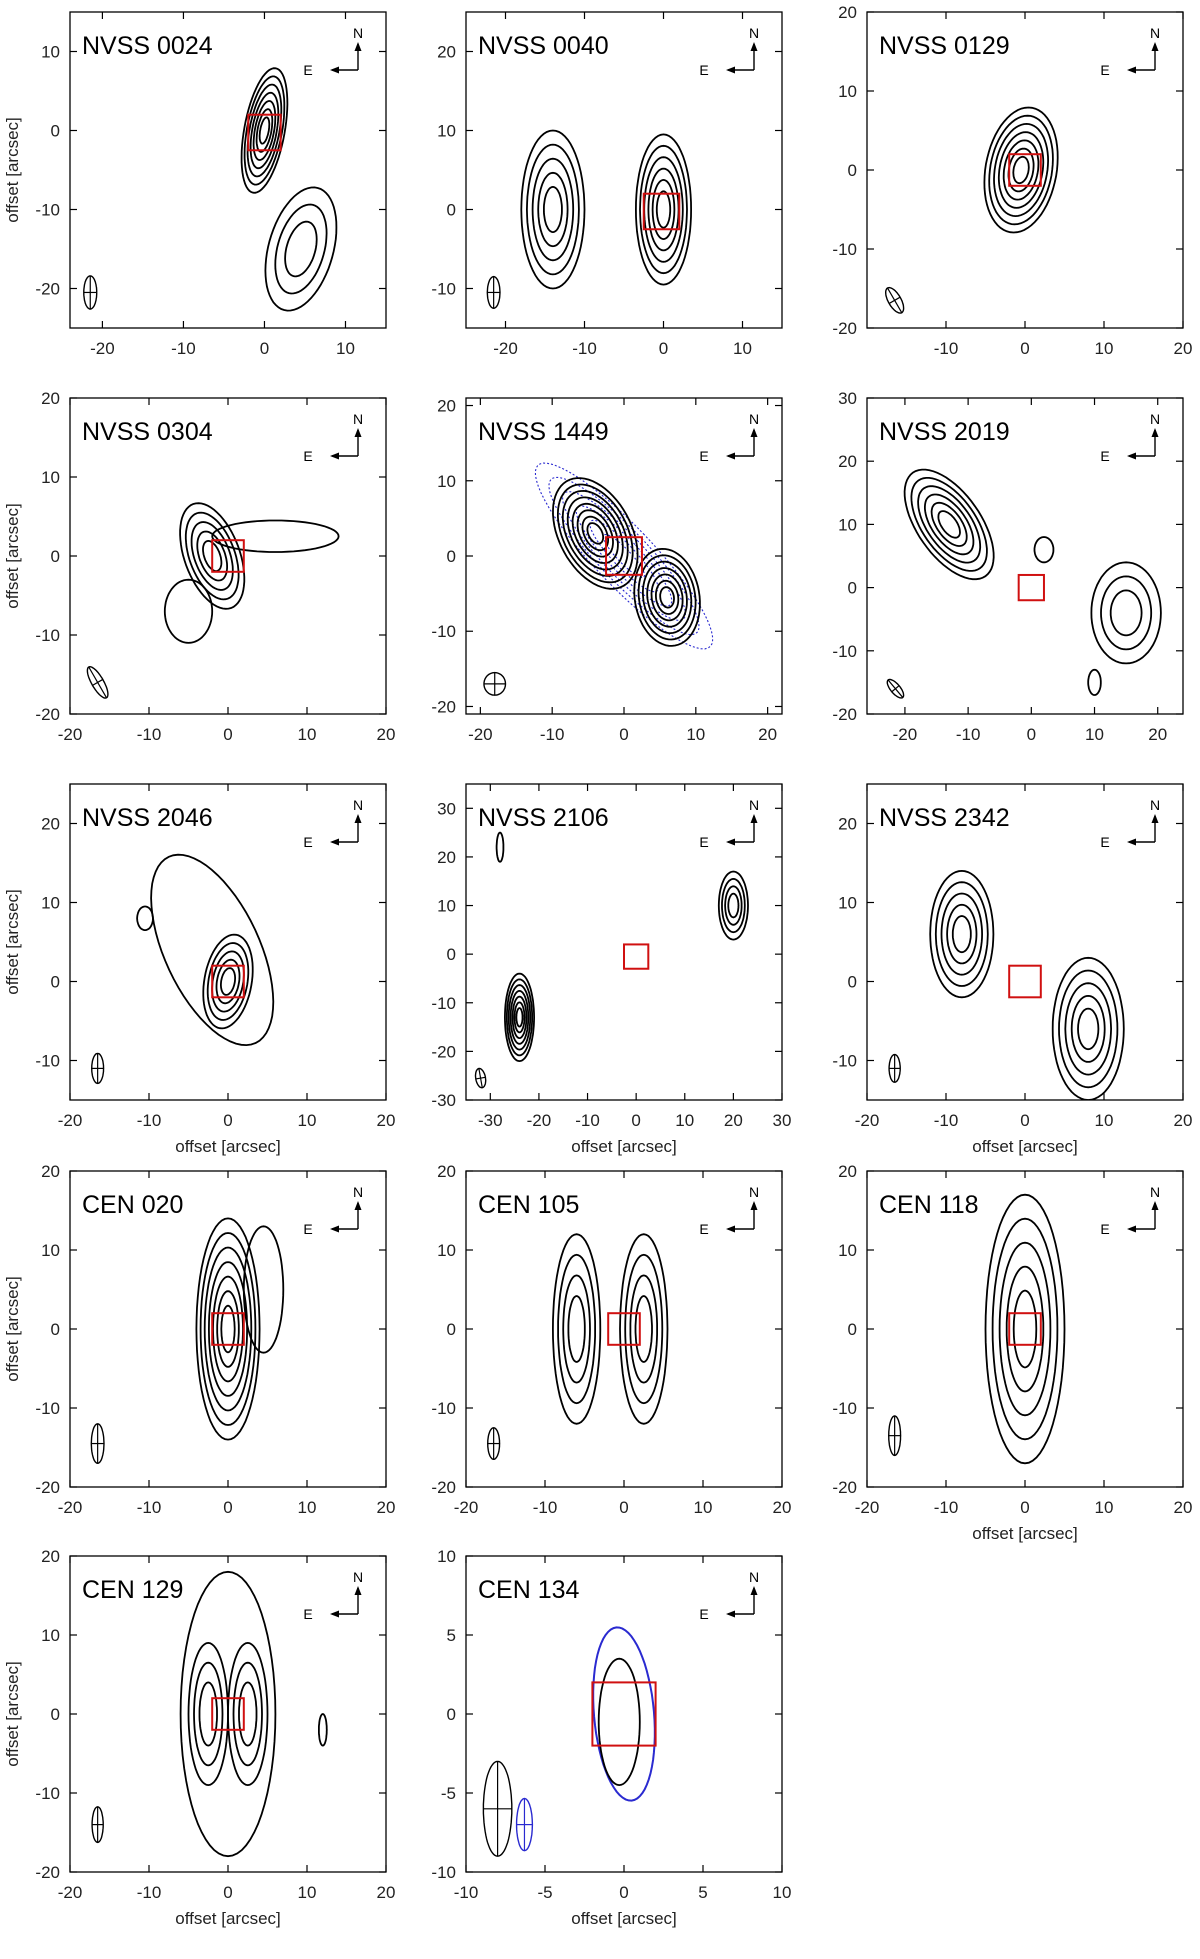  Describe the element at coordinates (147, 432) in the screenshot. I see `panel-title: NVSS 0304` at that location.